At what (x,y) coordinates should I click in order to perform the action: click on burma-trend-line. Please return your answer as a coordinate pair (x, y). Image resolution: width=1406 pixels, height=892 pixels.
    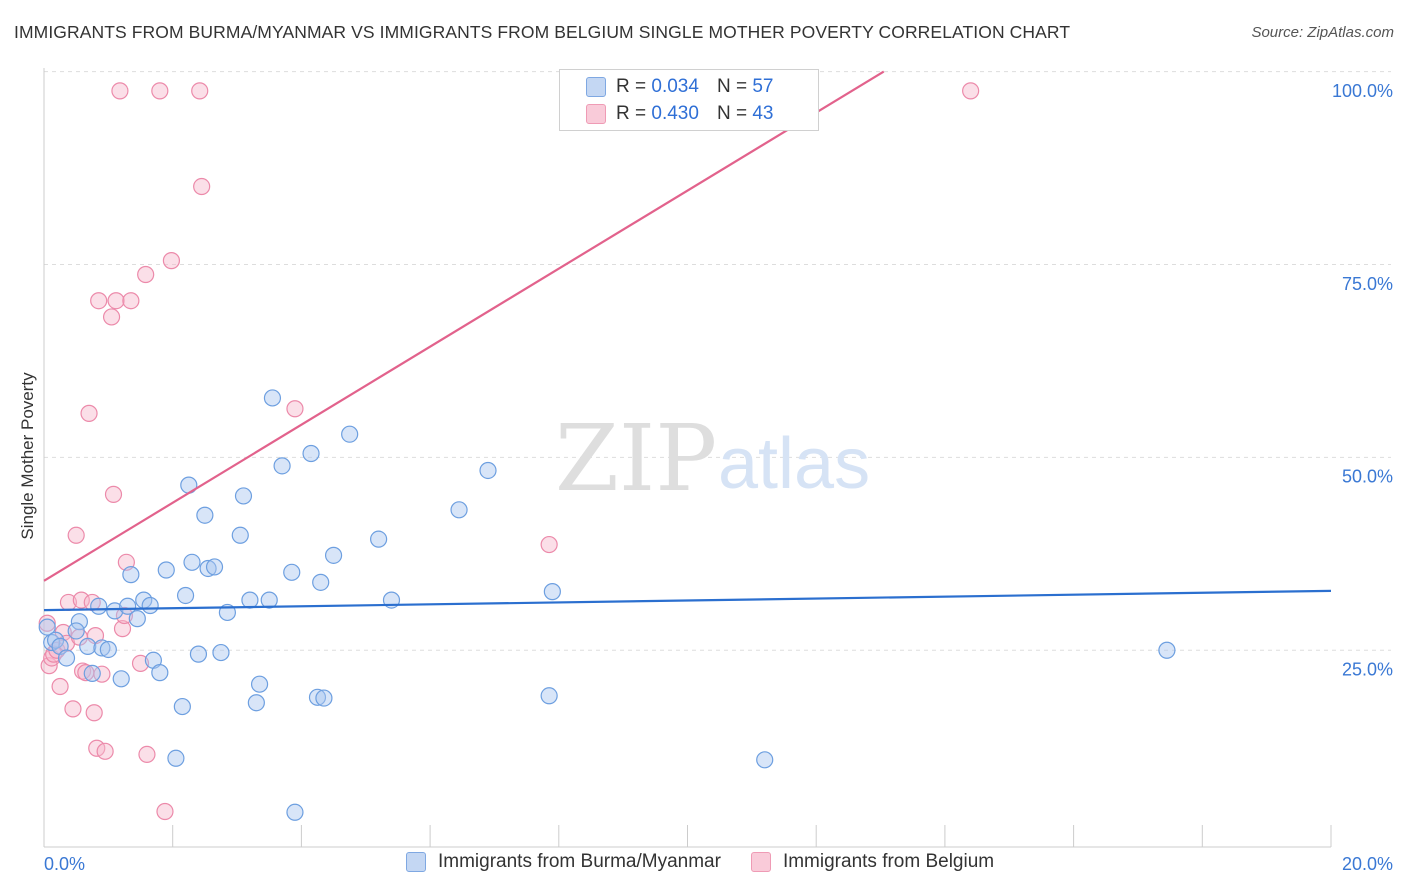
    Looking at the image, I should click on (687, 600).